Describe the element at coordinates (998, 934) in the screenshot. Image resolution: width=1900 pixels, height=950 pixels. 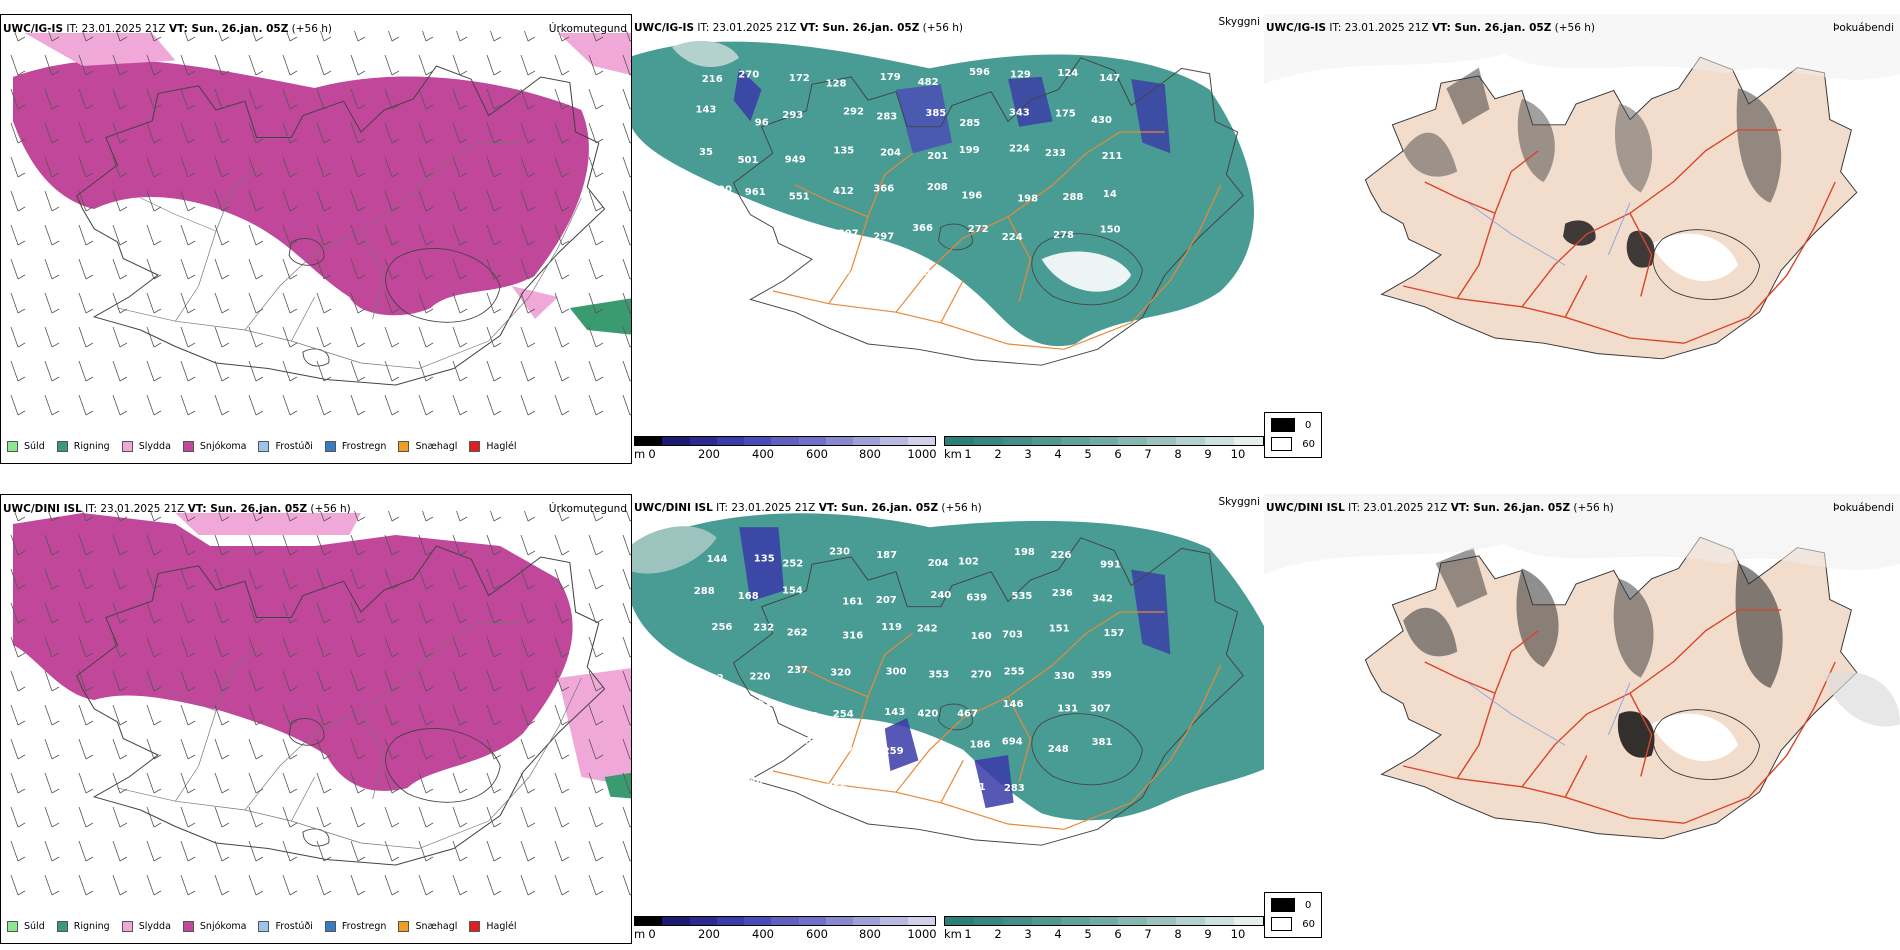
I see `scale-tick: 2` at that location.